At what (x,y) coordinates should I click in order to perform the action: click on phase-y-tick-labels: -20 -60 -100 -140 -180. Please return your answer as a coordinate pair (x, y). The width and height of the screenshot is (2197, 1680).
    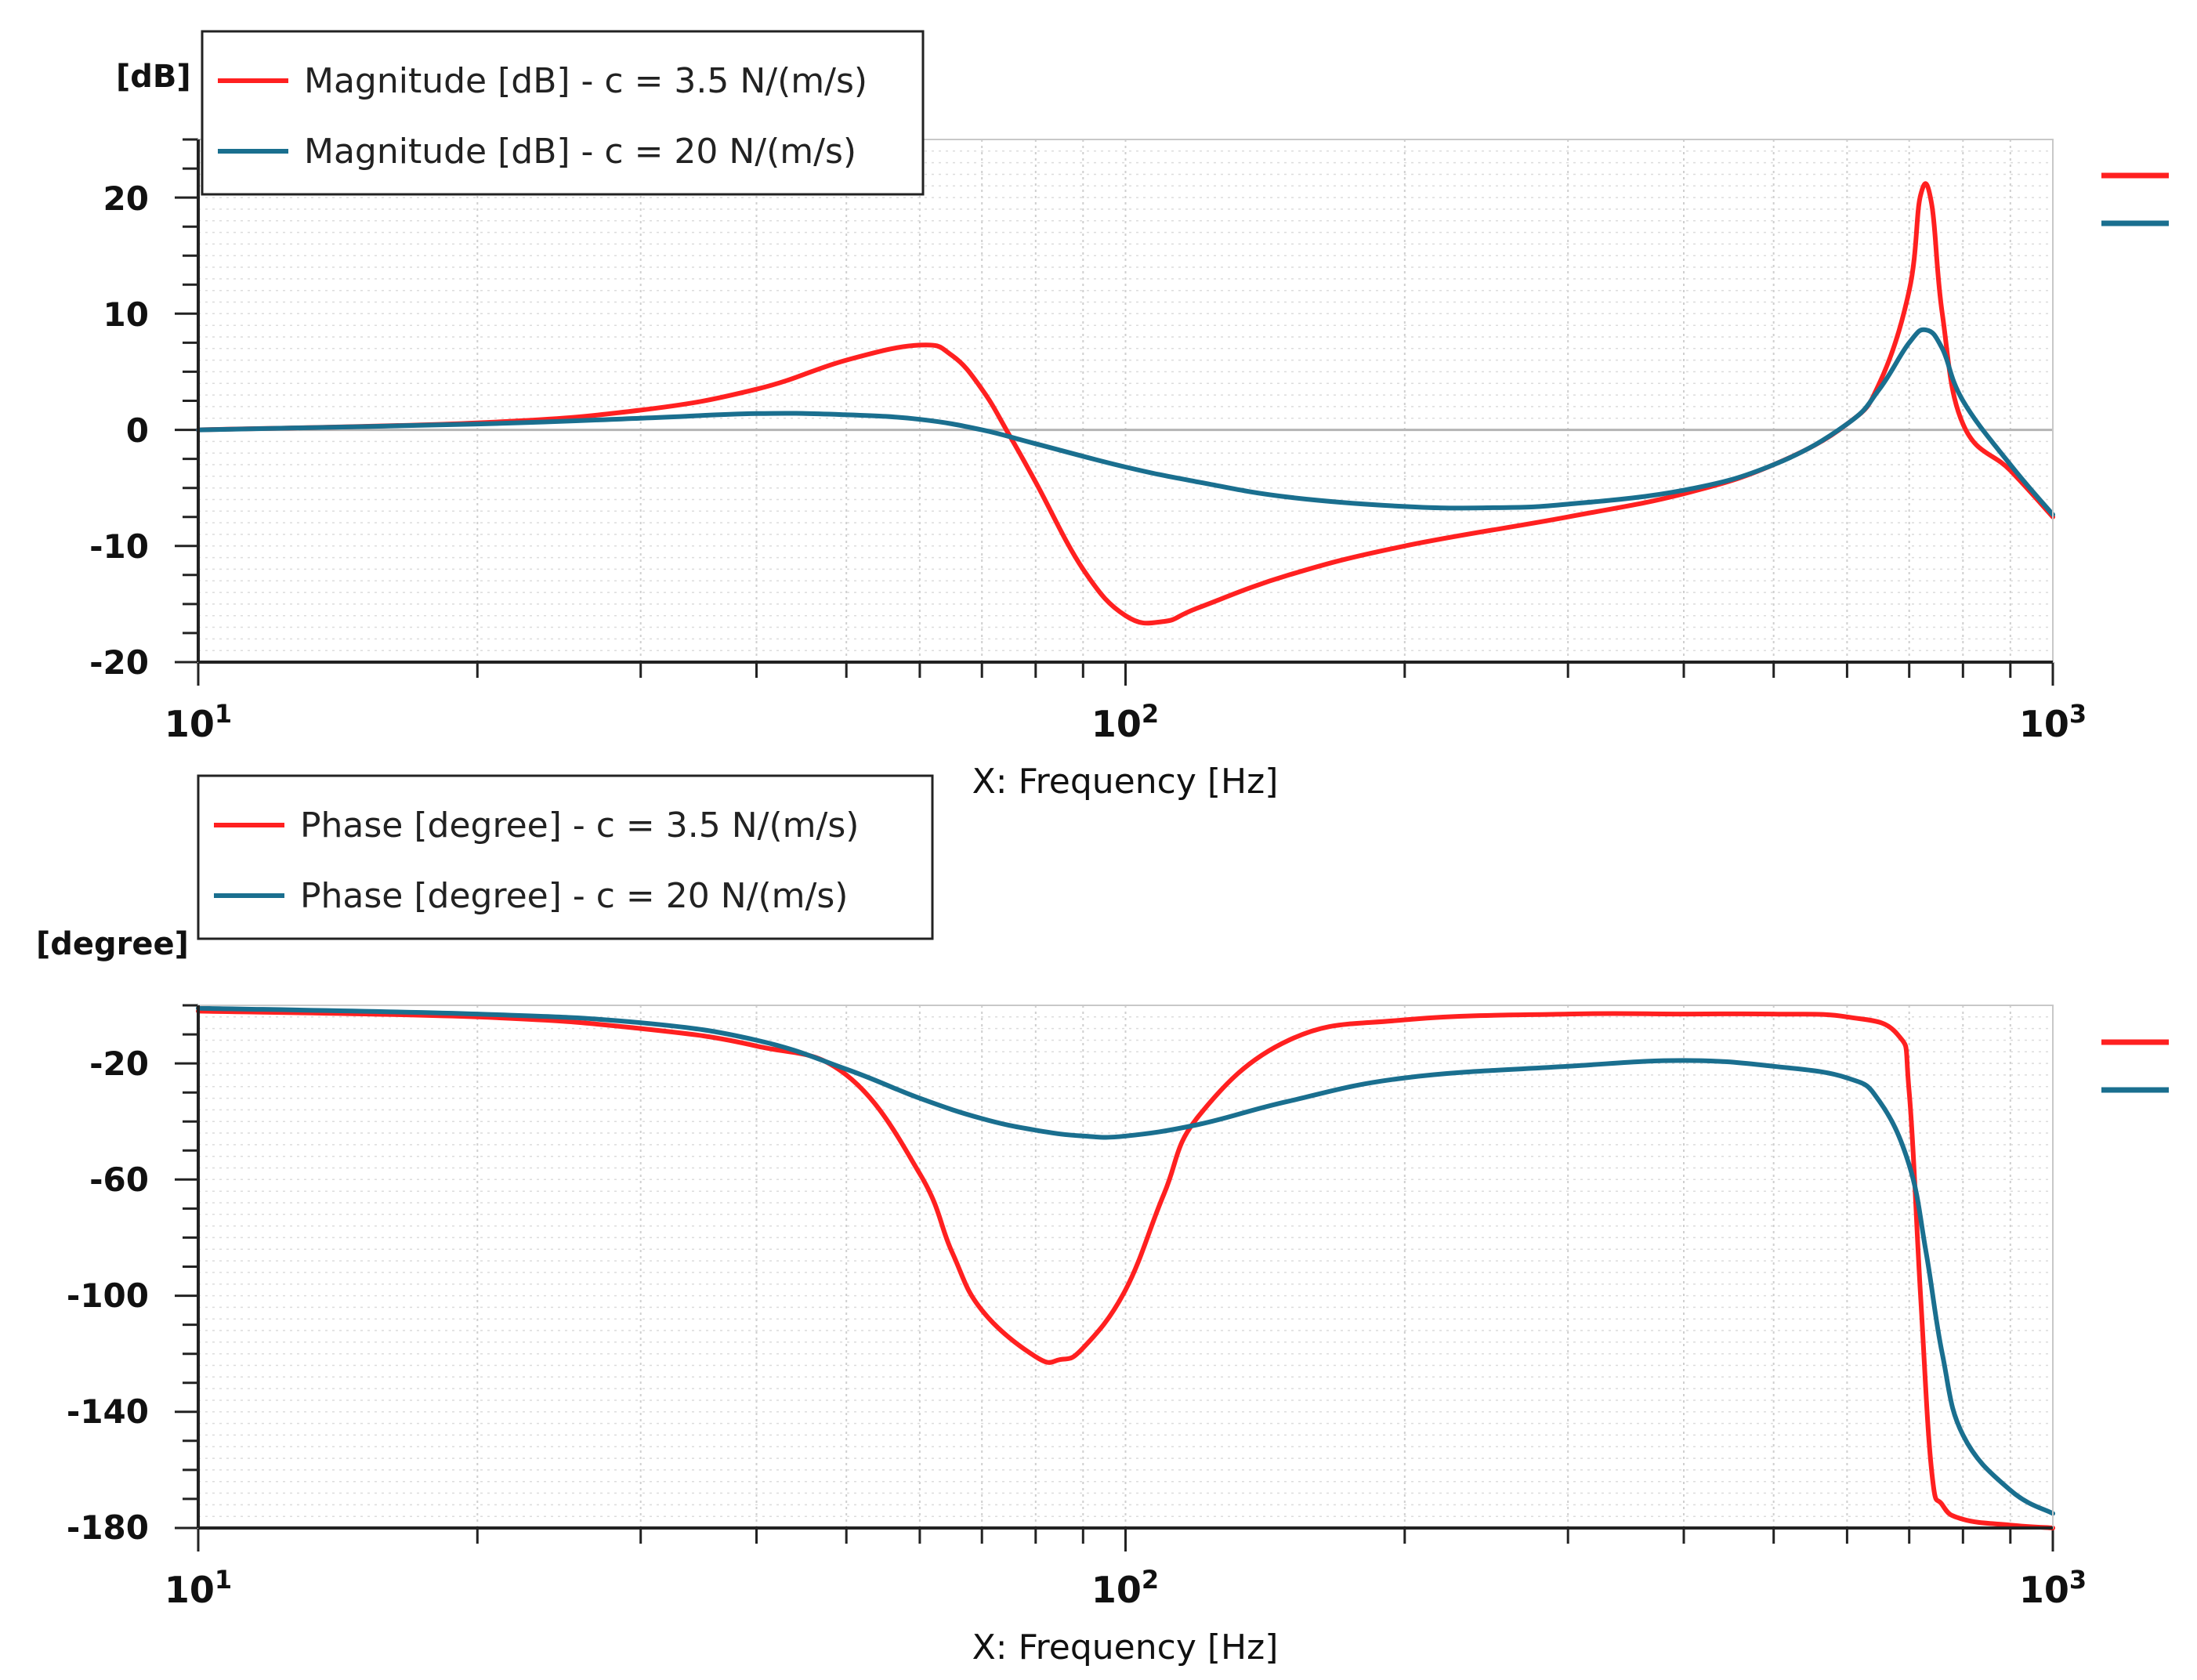
    Looking at the image, I should click on (108, 1296).